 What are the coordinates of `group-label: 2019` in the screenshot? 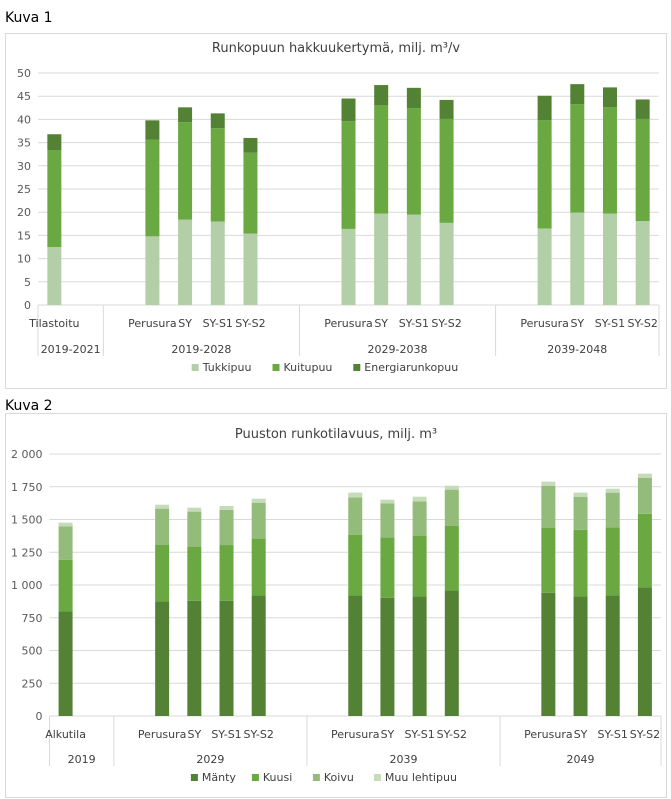 It's located at (82, 759).